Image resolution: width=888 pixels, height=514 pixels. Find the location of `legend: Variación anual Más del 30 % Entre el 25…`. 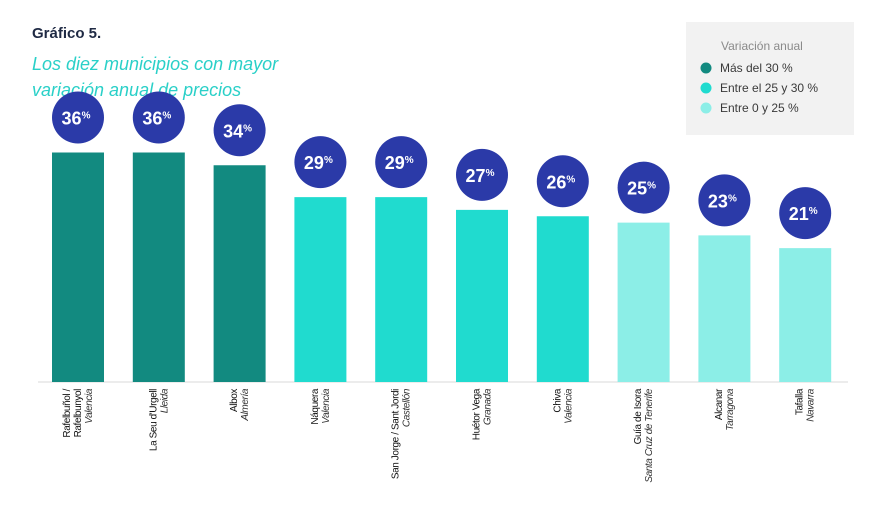

legend: Variación anual Más del 30 % Entre el 25… is located at coordinates (770, 78).